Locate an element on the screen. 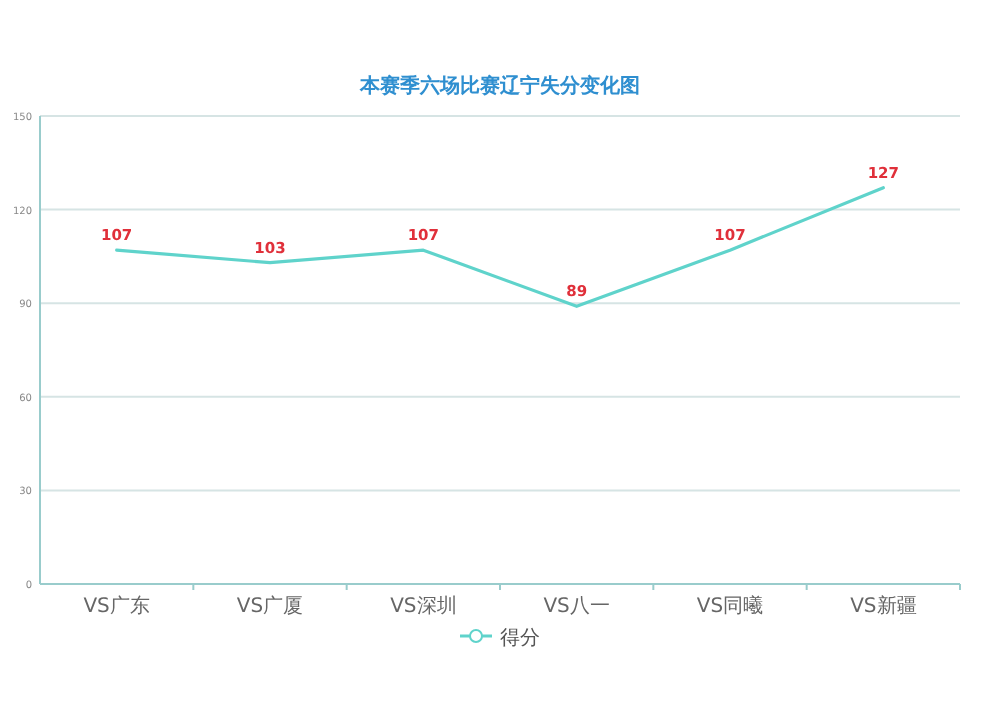 Image resolution: width=1000 pixels, height=724 pixels. x-tick-label: VS同曦 is located at coordinates (730, 606).